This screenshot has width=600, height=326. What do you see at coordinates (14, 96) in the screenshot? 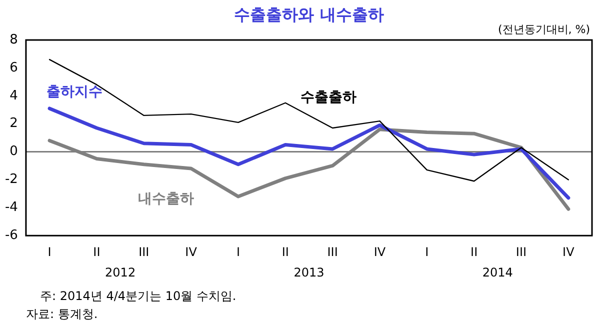
I see `y-tick-label: 4` at bounding box center [14, 96].